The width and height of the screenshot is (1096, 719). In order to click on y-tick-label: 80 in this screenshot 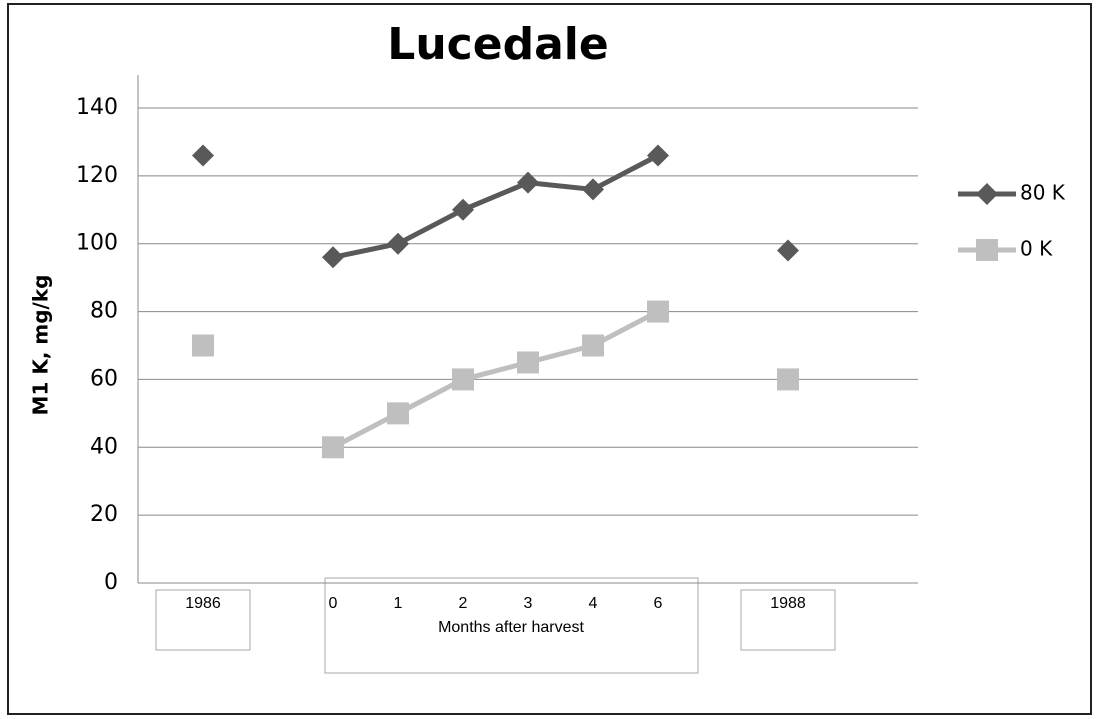, I will do `click(104, 311)`.